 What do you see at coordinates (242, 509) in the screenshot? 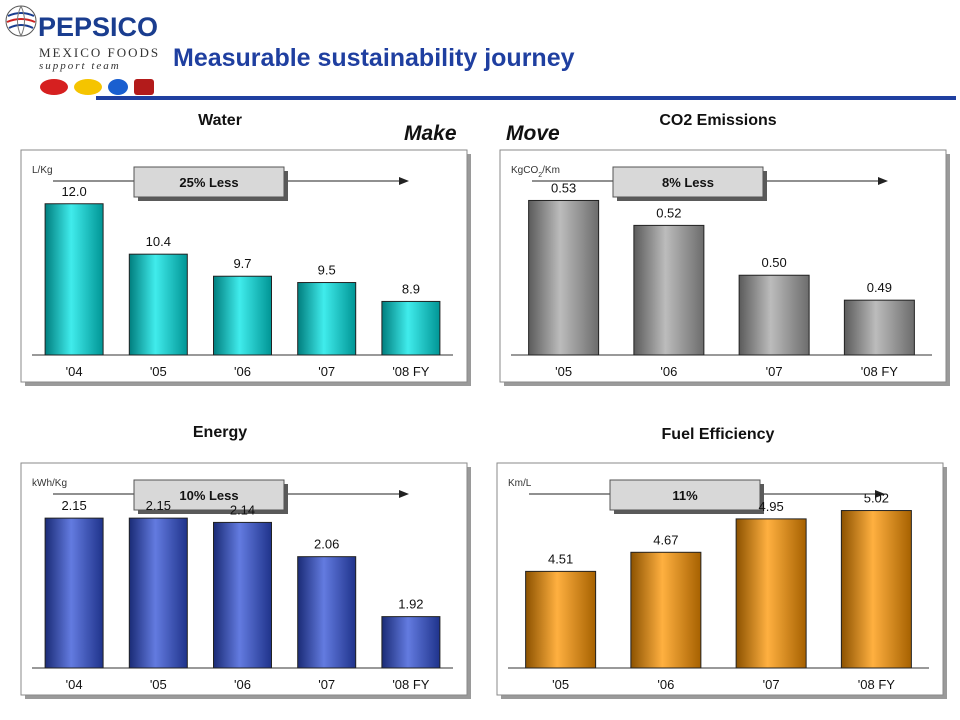
I see `value-label: 2.14` at bounding box center [242, 509].